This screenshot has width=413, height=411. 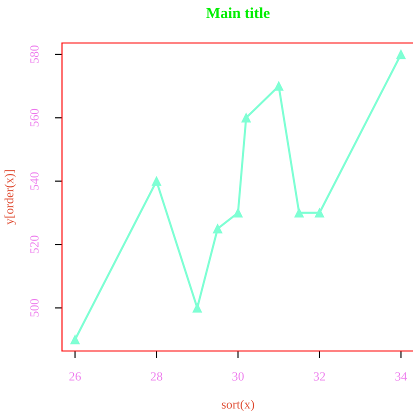 I want to click on x-tick-label: 32, so click(x=320, y=376).